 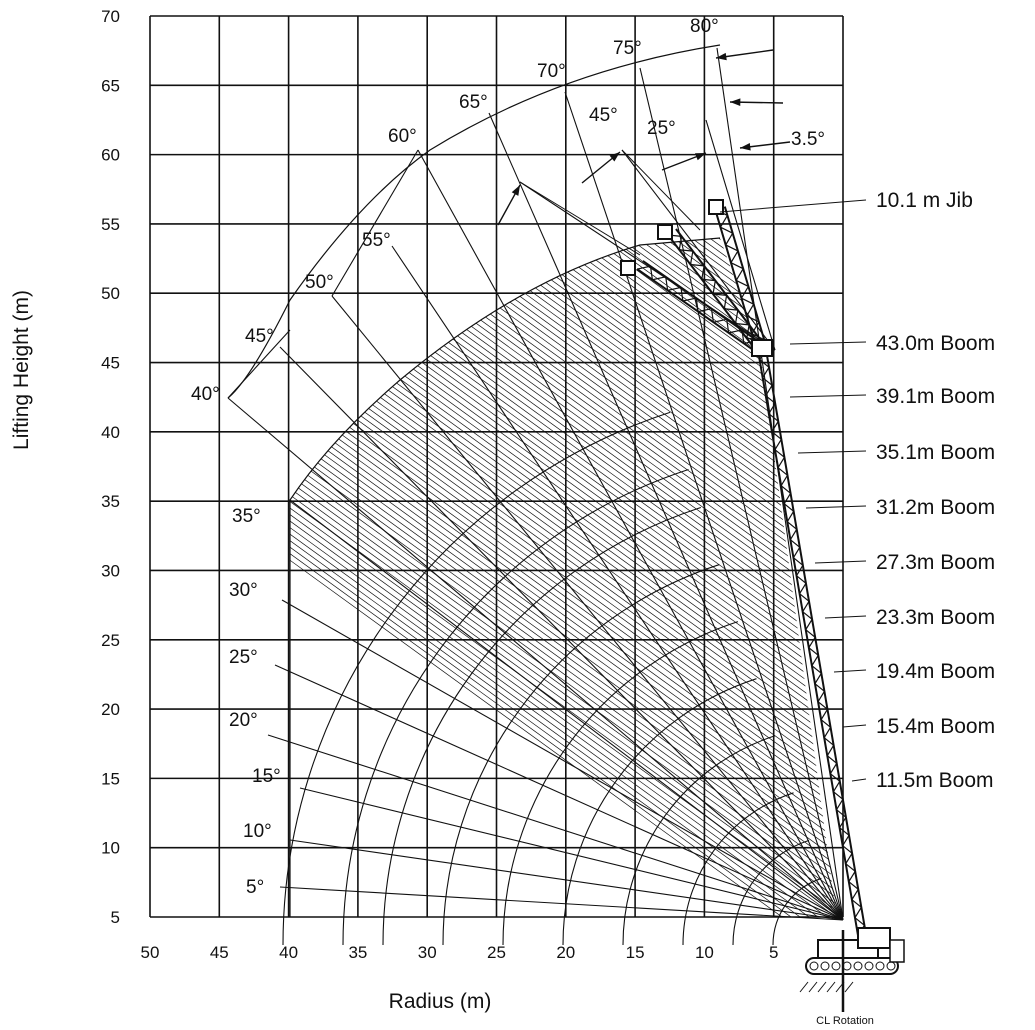 What do you see at coordinates (376, 240) in the screenshot?
I see `angle-label: 55°` at bounding box center [376, 240].